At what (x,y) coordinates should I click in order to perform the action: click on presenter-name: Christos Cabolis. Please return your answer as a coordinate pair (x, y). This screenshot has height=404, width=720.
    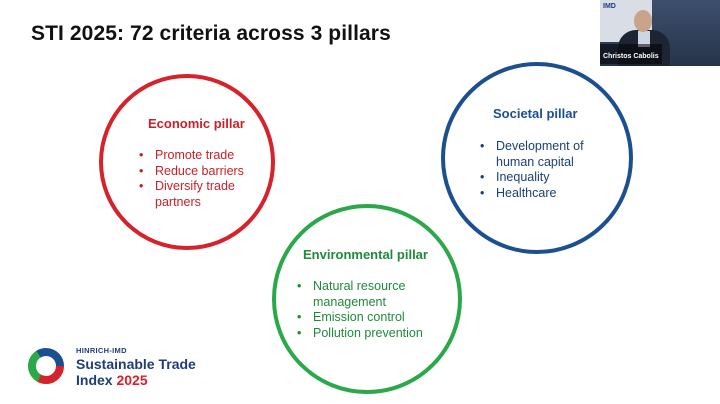
    Looking at the image, I should click on (631, 56).